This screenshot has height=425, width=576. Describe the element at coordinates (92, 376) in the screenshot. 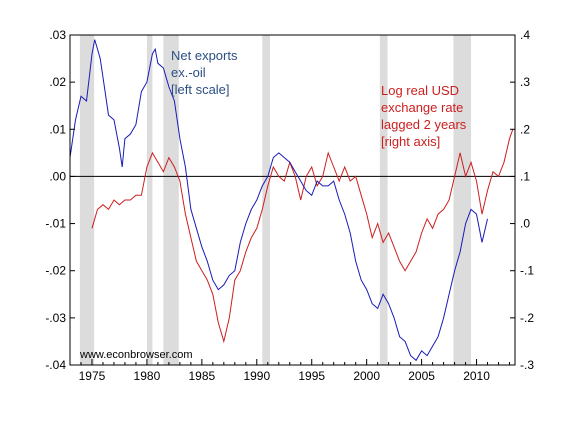

I see `x-tick-label: 1975` at that location.